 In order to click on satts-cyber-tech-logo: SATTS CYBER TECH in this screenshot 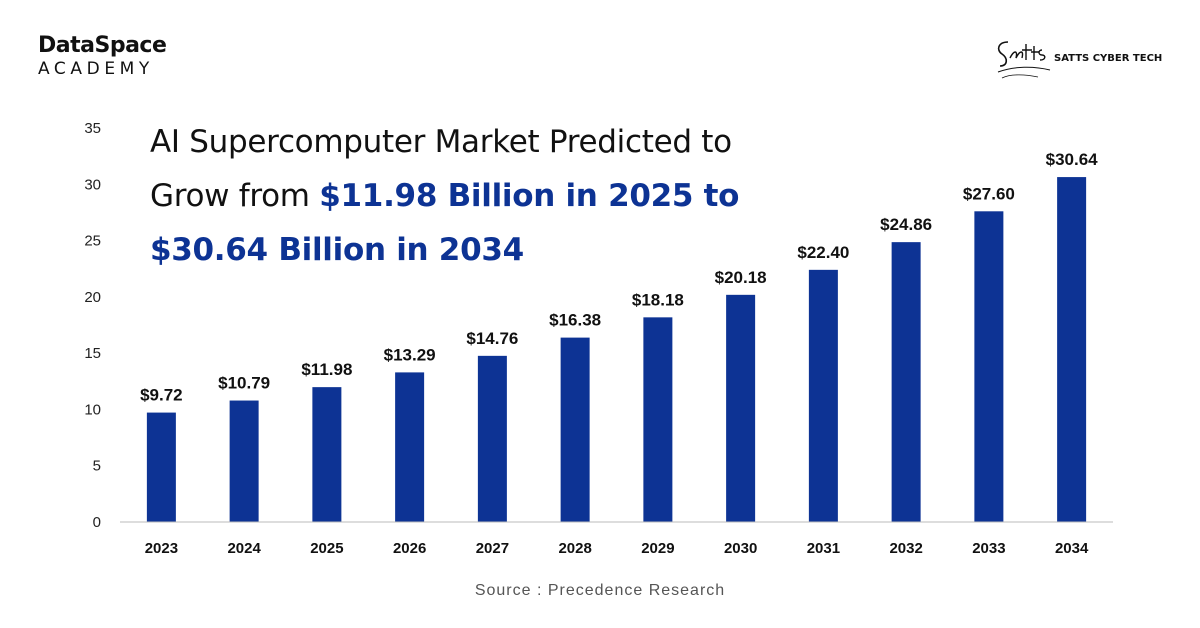, I will do `click(1079, 61)`.